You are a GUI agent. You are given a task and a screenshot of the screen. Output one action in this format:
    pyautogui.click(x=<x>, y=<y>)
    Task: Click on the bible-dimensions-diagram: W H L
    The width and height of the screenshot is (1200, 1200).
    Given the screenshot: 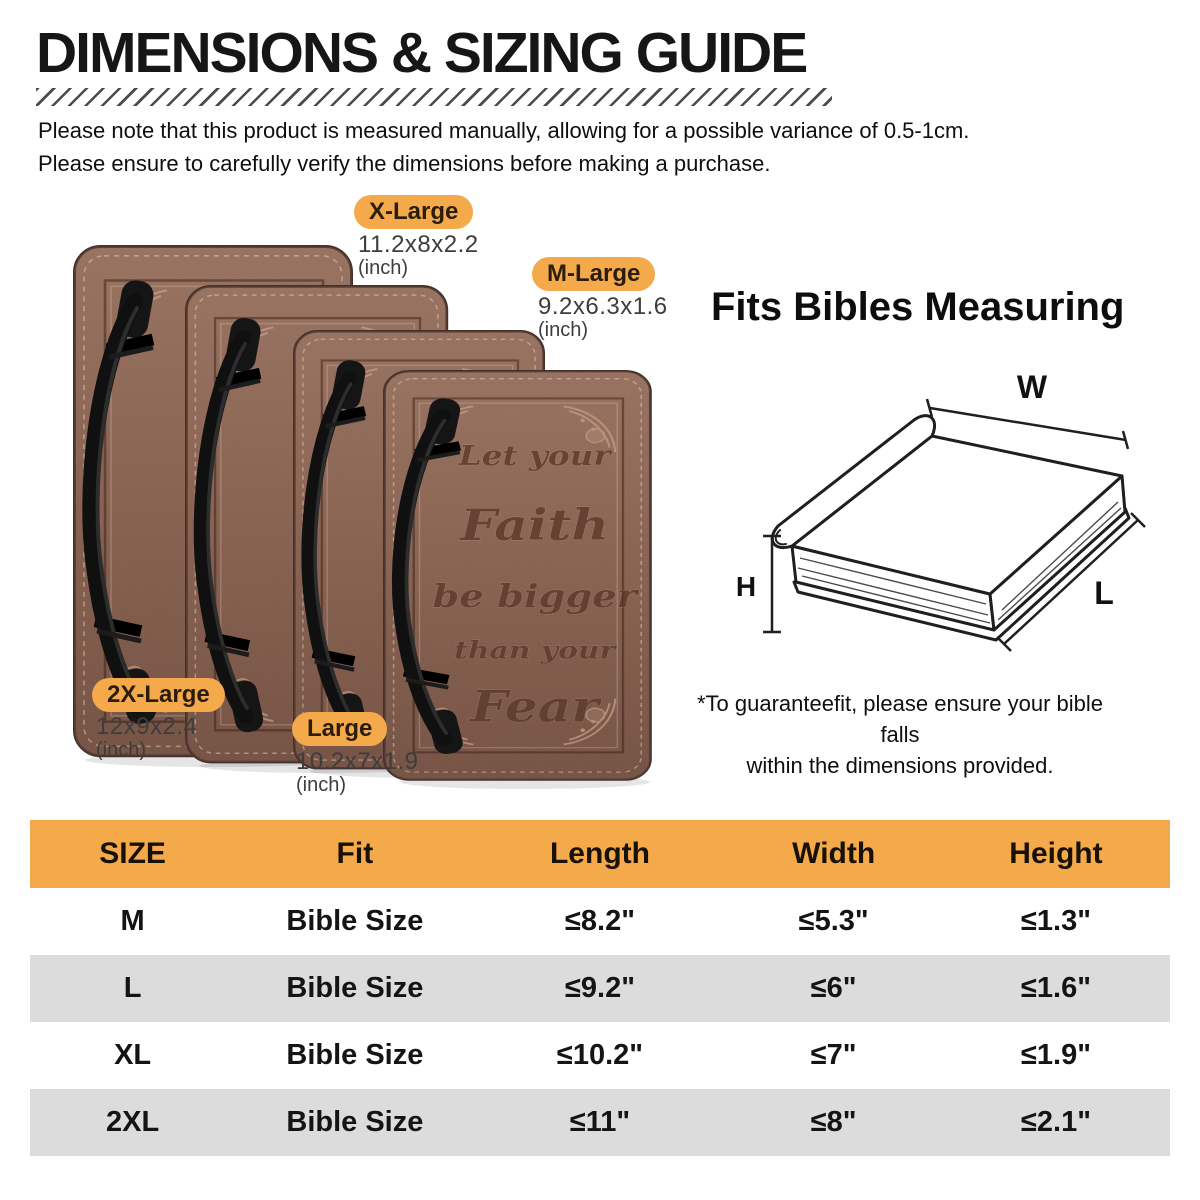 What is the action you would take?
    pyautogui.click(x=941, y=510)
    